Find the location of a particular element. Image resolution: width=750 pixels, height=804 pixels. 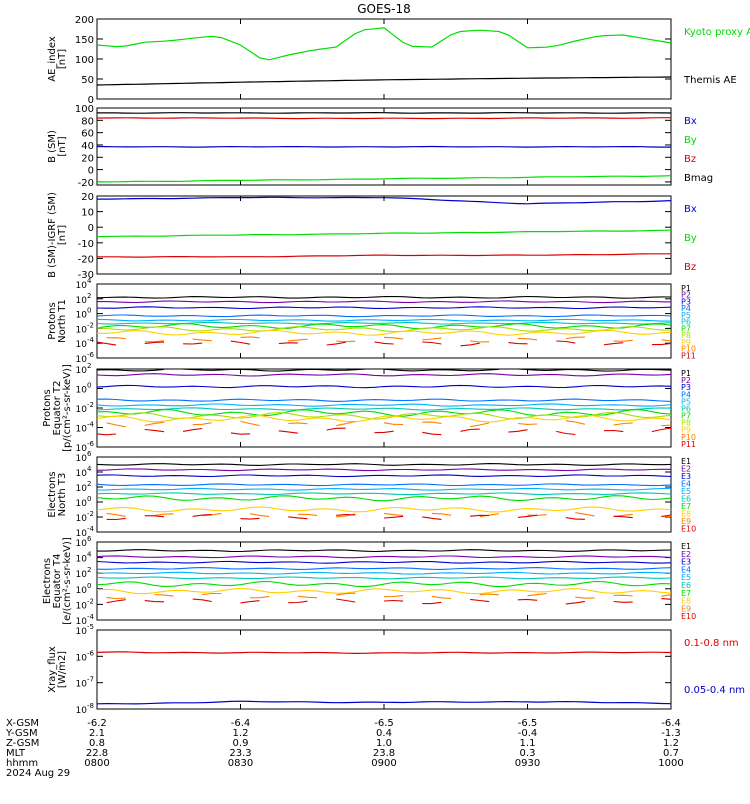

y-axis-label: Xray_flux [W/m2] is located at coordinates (57, 669).